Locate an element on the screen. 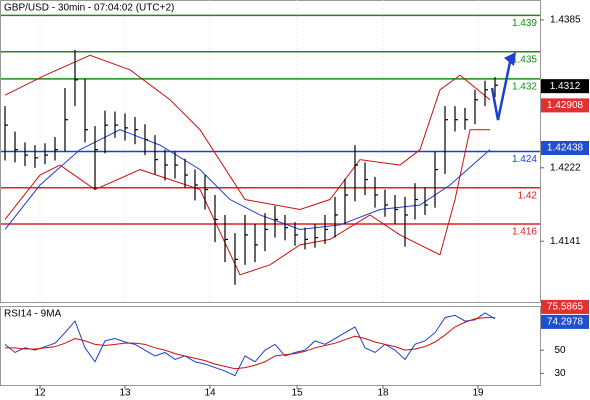 This screenshot has width=590, height=400. rsi-line is located at coordinates (250, 343).